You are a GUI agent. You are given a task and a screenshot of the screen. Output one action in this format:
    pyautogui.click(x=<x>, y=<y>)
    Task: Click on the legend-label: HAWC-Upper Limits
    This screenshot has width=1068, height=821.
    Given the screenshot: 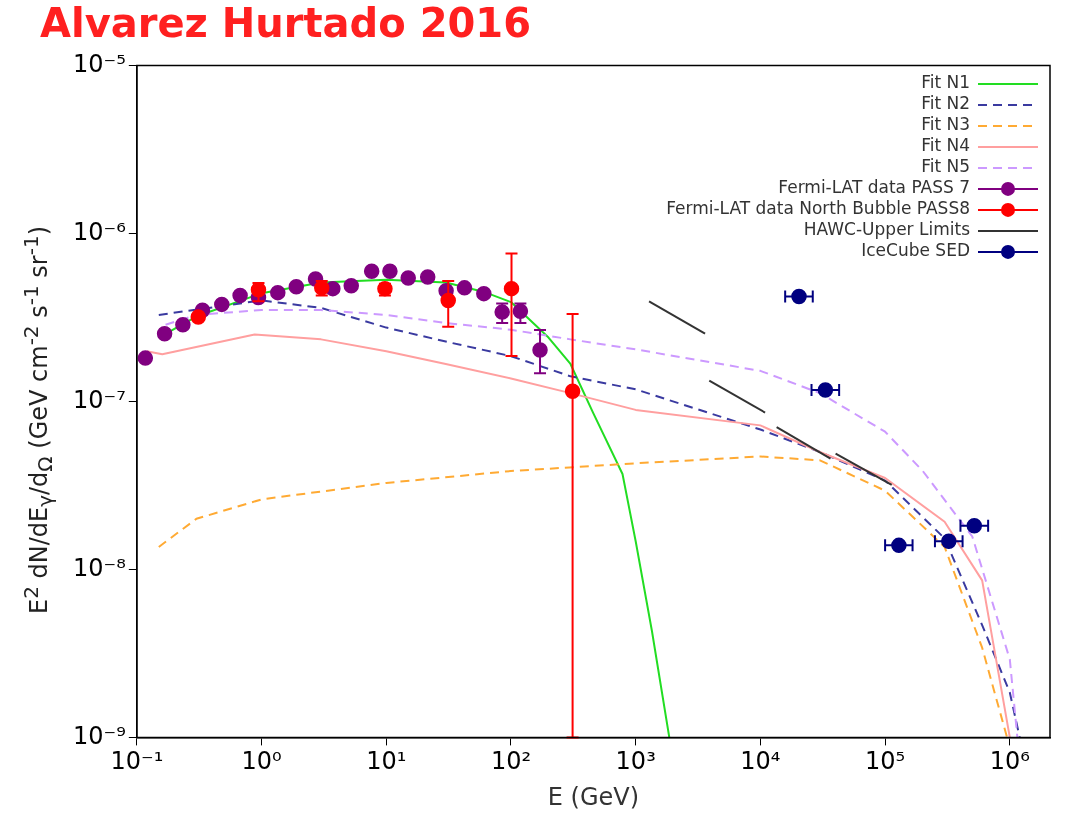 What is the action you would take?
    pyautogui.click(x=887, y=229)
    